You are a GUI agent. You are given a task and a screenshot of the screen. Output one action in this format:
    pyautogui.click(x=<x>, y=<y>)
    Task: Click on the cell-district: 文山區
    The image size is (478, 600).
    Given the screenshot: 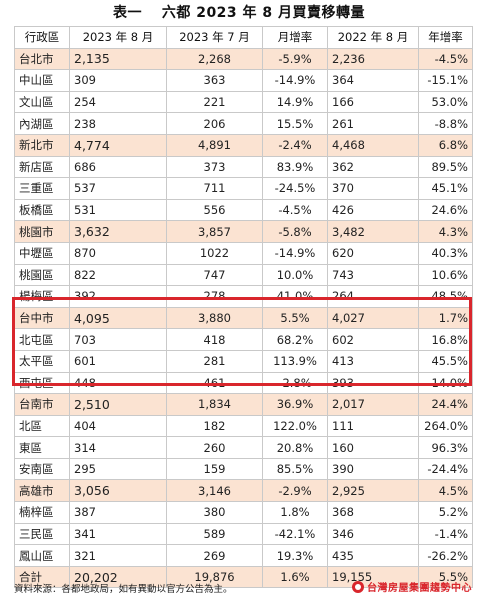 What is the action you would take?
    pyautogui.click(x=42, y=102)
    